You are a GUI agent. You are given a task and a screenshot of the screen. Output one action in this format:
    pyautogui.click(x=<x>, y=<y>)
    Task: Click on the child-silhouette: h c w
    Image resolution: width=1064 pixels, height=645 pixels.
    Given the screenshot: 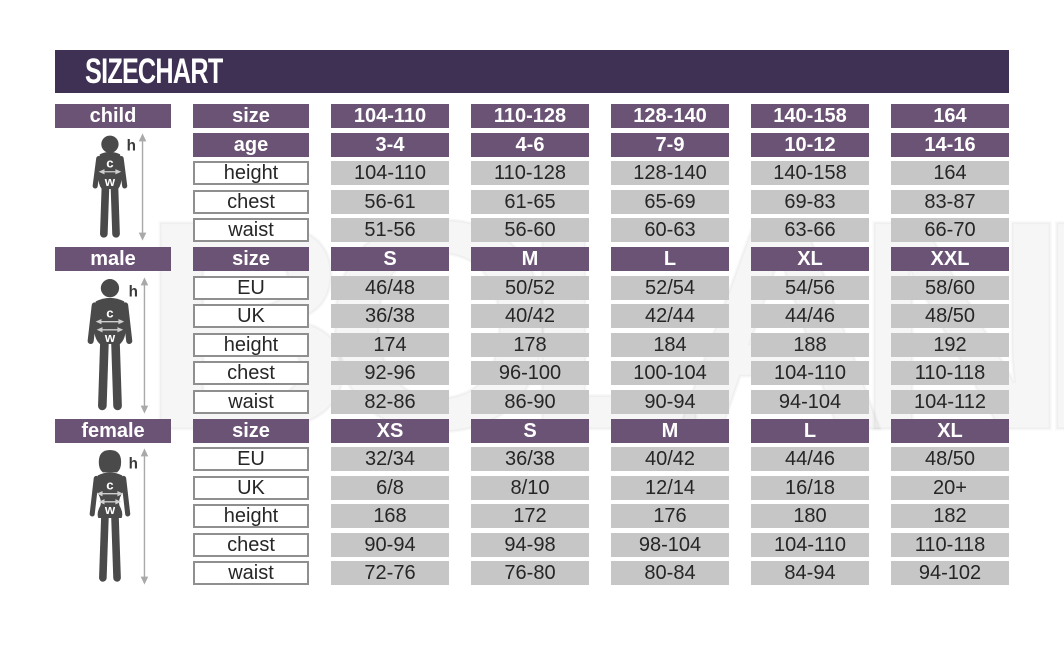 What is the action you would take?
    pyautogui.click(x=113, y=187)
    